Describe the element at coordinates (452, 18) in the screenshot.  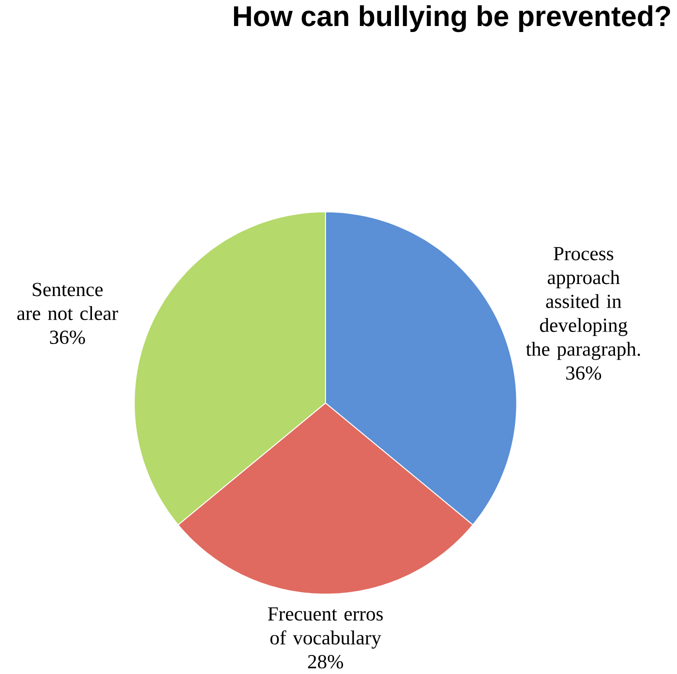
I see `chart-title: How can bullying be prevented?` at that location.